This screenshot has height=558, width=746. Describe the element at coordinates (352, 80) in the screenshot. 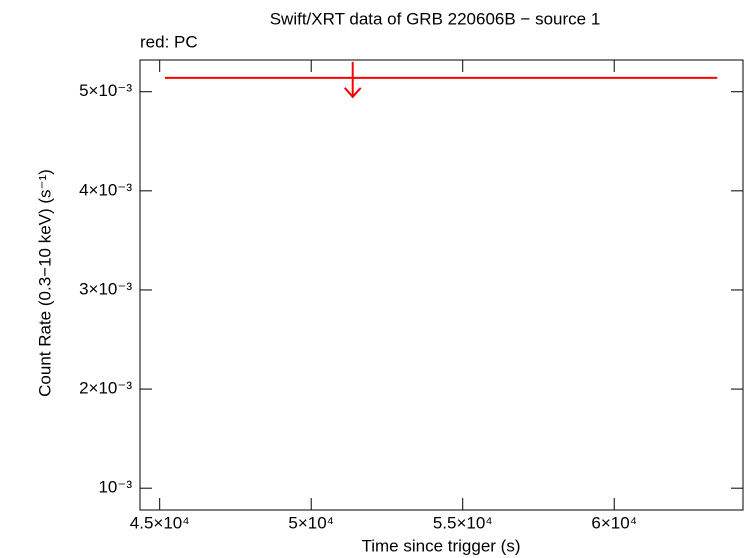

I see `upper-limit-arrow` at that location.